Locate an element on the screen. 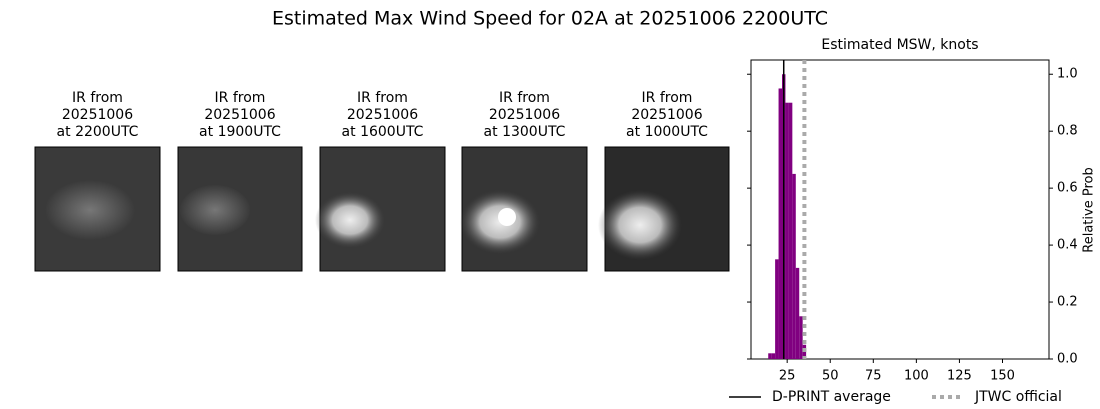  panel-title: at 1600UTC is located at coordinates (383, 132).